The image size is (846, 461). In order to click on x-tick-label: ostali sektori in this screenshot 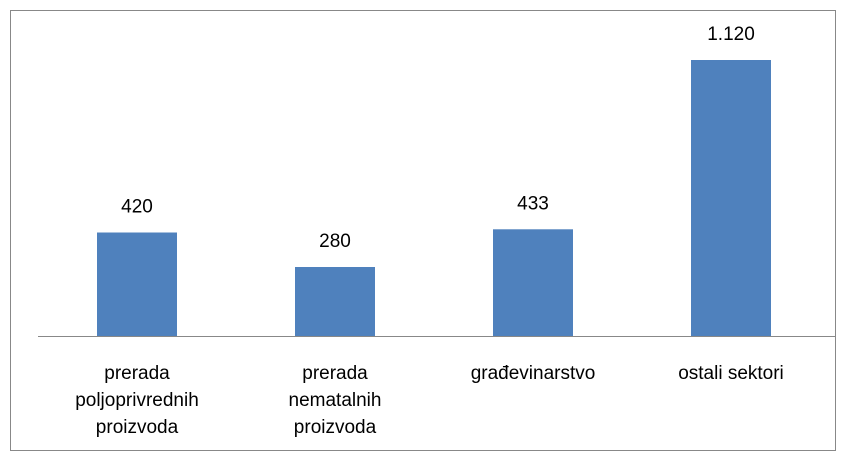, I will do `click(731, 373)`.